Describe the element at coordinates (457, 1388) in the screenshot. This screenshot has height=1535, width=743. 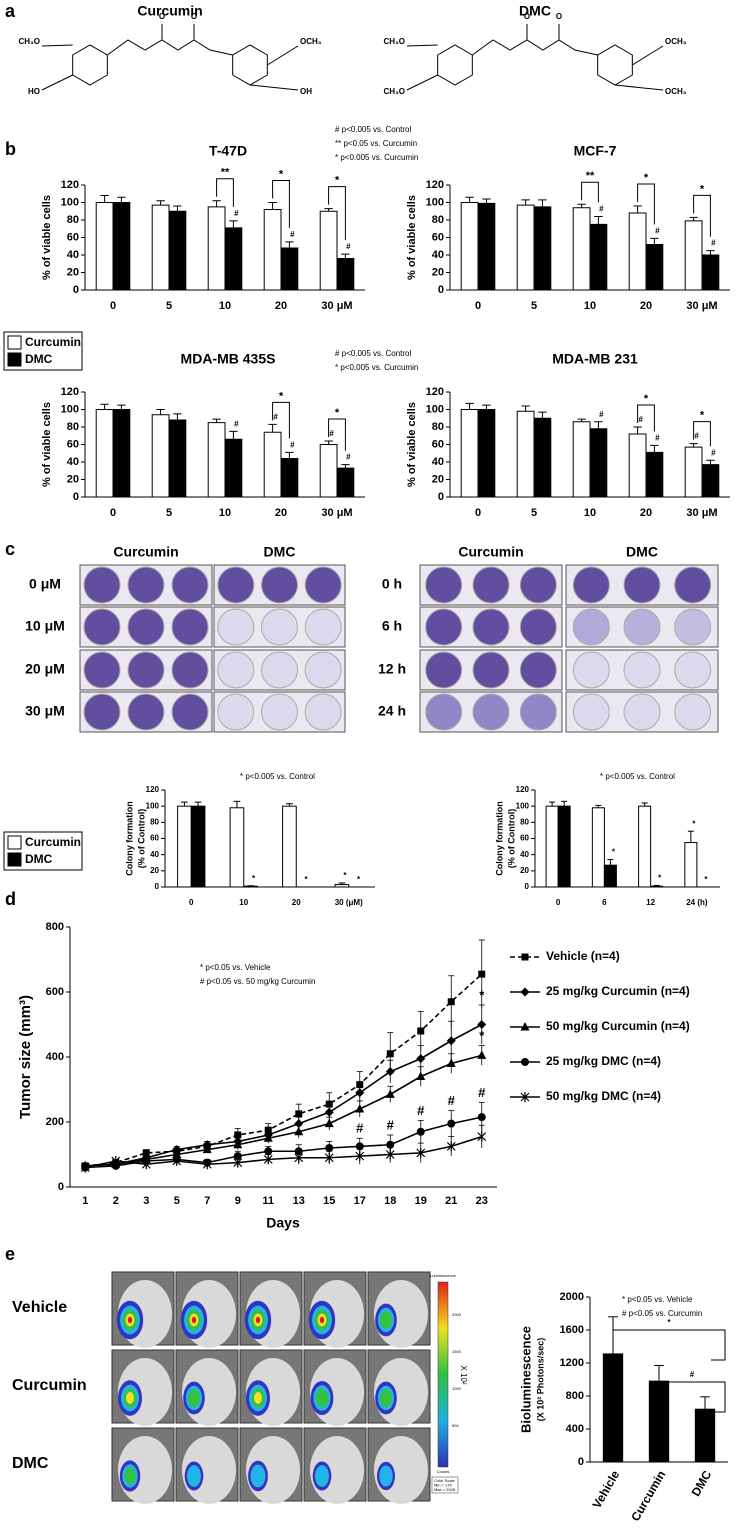
I see `scale-tick: 1000` at that location.